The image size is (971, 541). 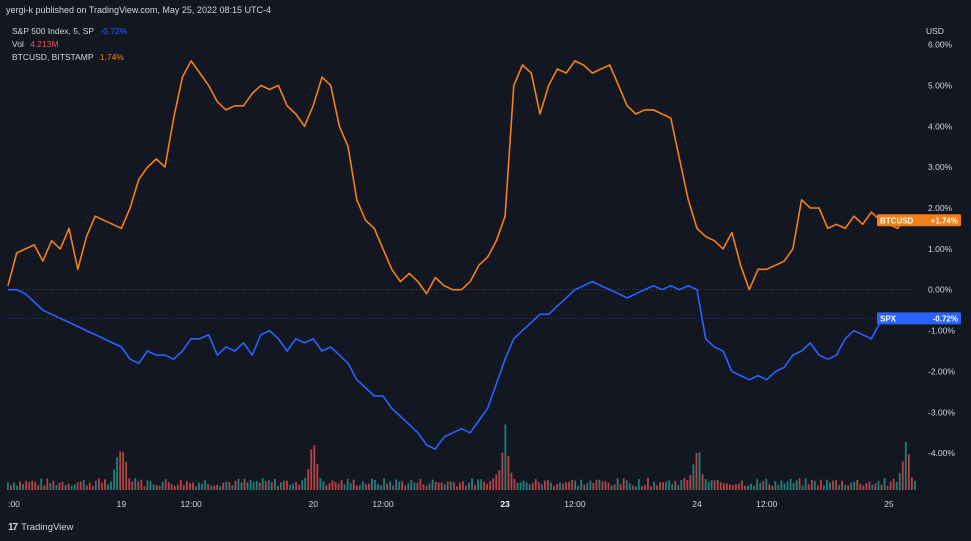 I want to click on legend-vol-value: 4.213M, so click(x=44, y=44).